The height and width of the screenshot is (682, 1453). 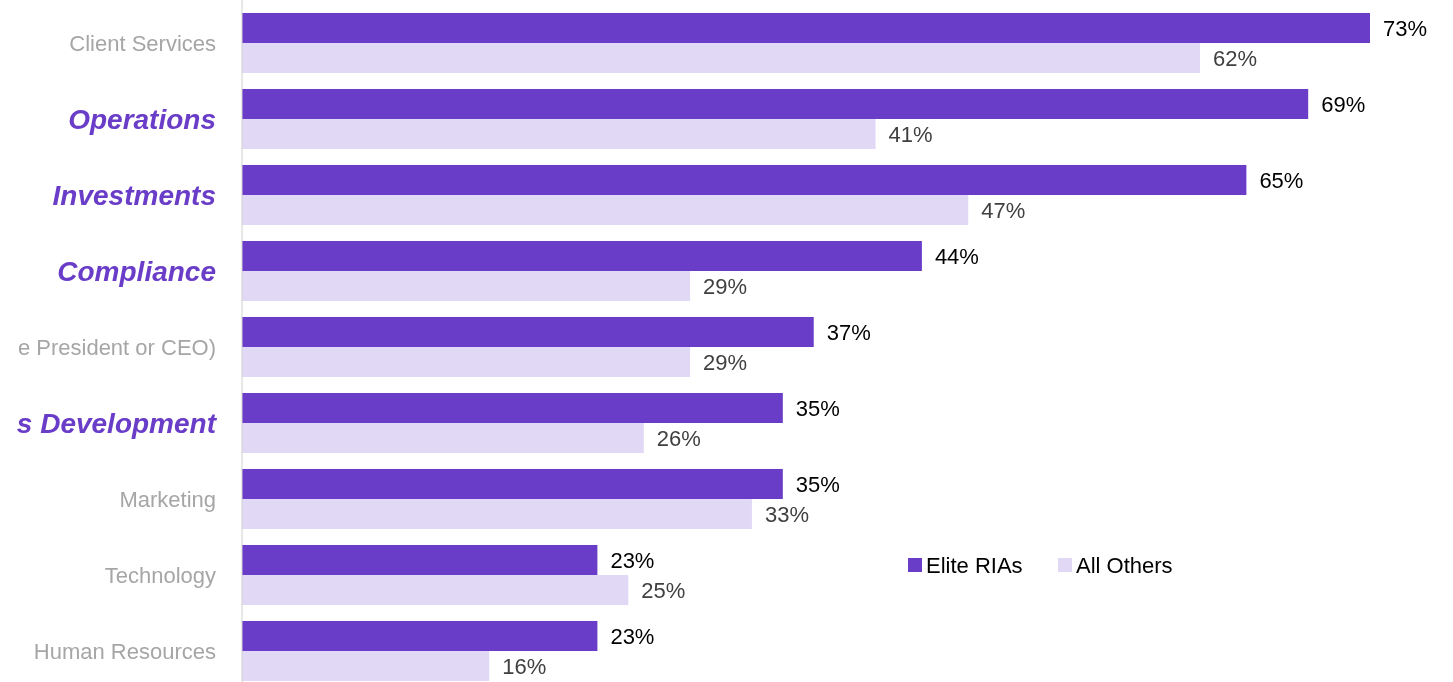 What do you see at coordinates (134, 195) in the screenshot?
I see `y-tick-label: Investments` at bounding box center [134, 195].